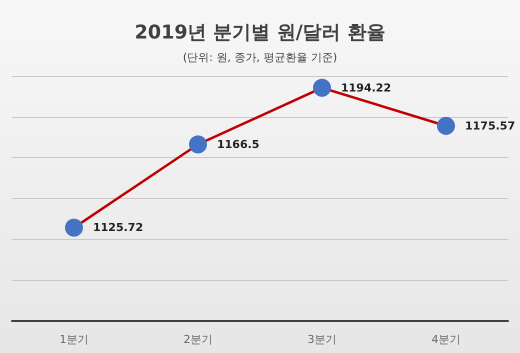 Image resolution: width=520 pixels, height=353 pixels. What do you see at coordinates (446, 339) in the screenshot?
I see `x-tick-label: 4분기` at bounding box center [446, 339].